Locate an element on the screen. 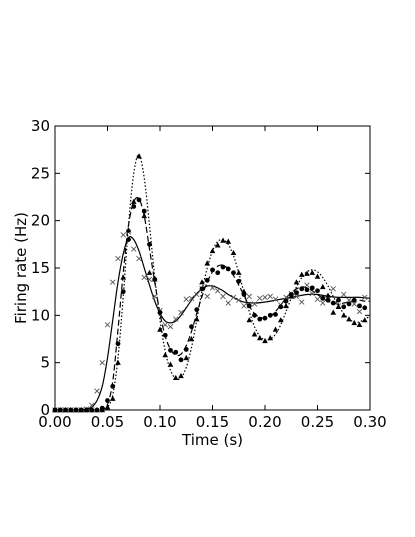  x-tick-label: 0.30 is located at coordinates (369, 422).